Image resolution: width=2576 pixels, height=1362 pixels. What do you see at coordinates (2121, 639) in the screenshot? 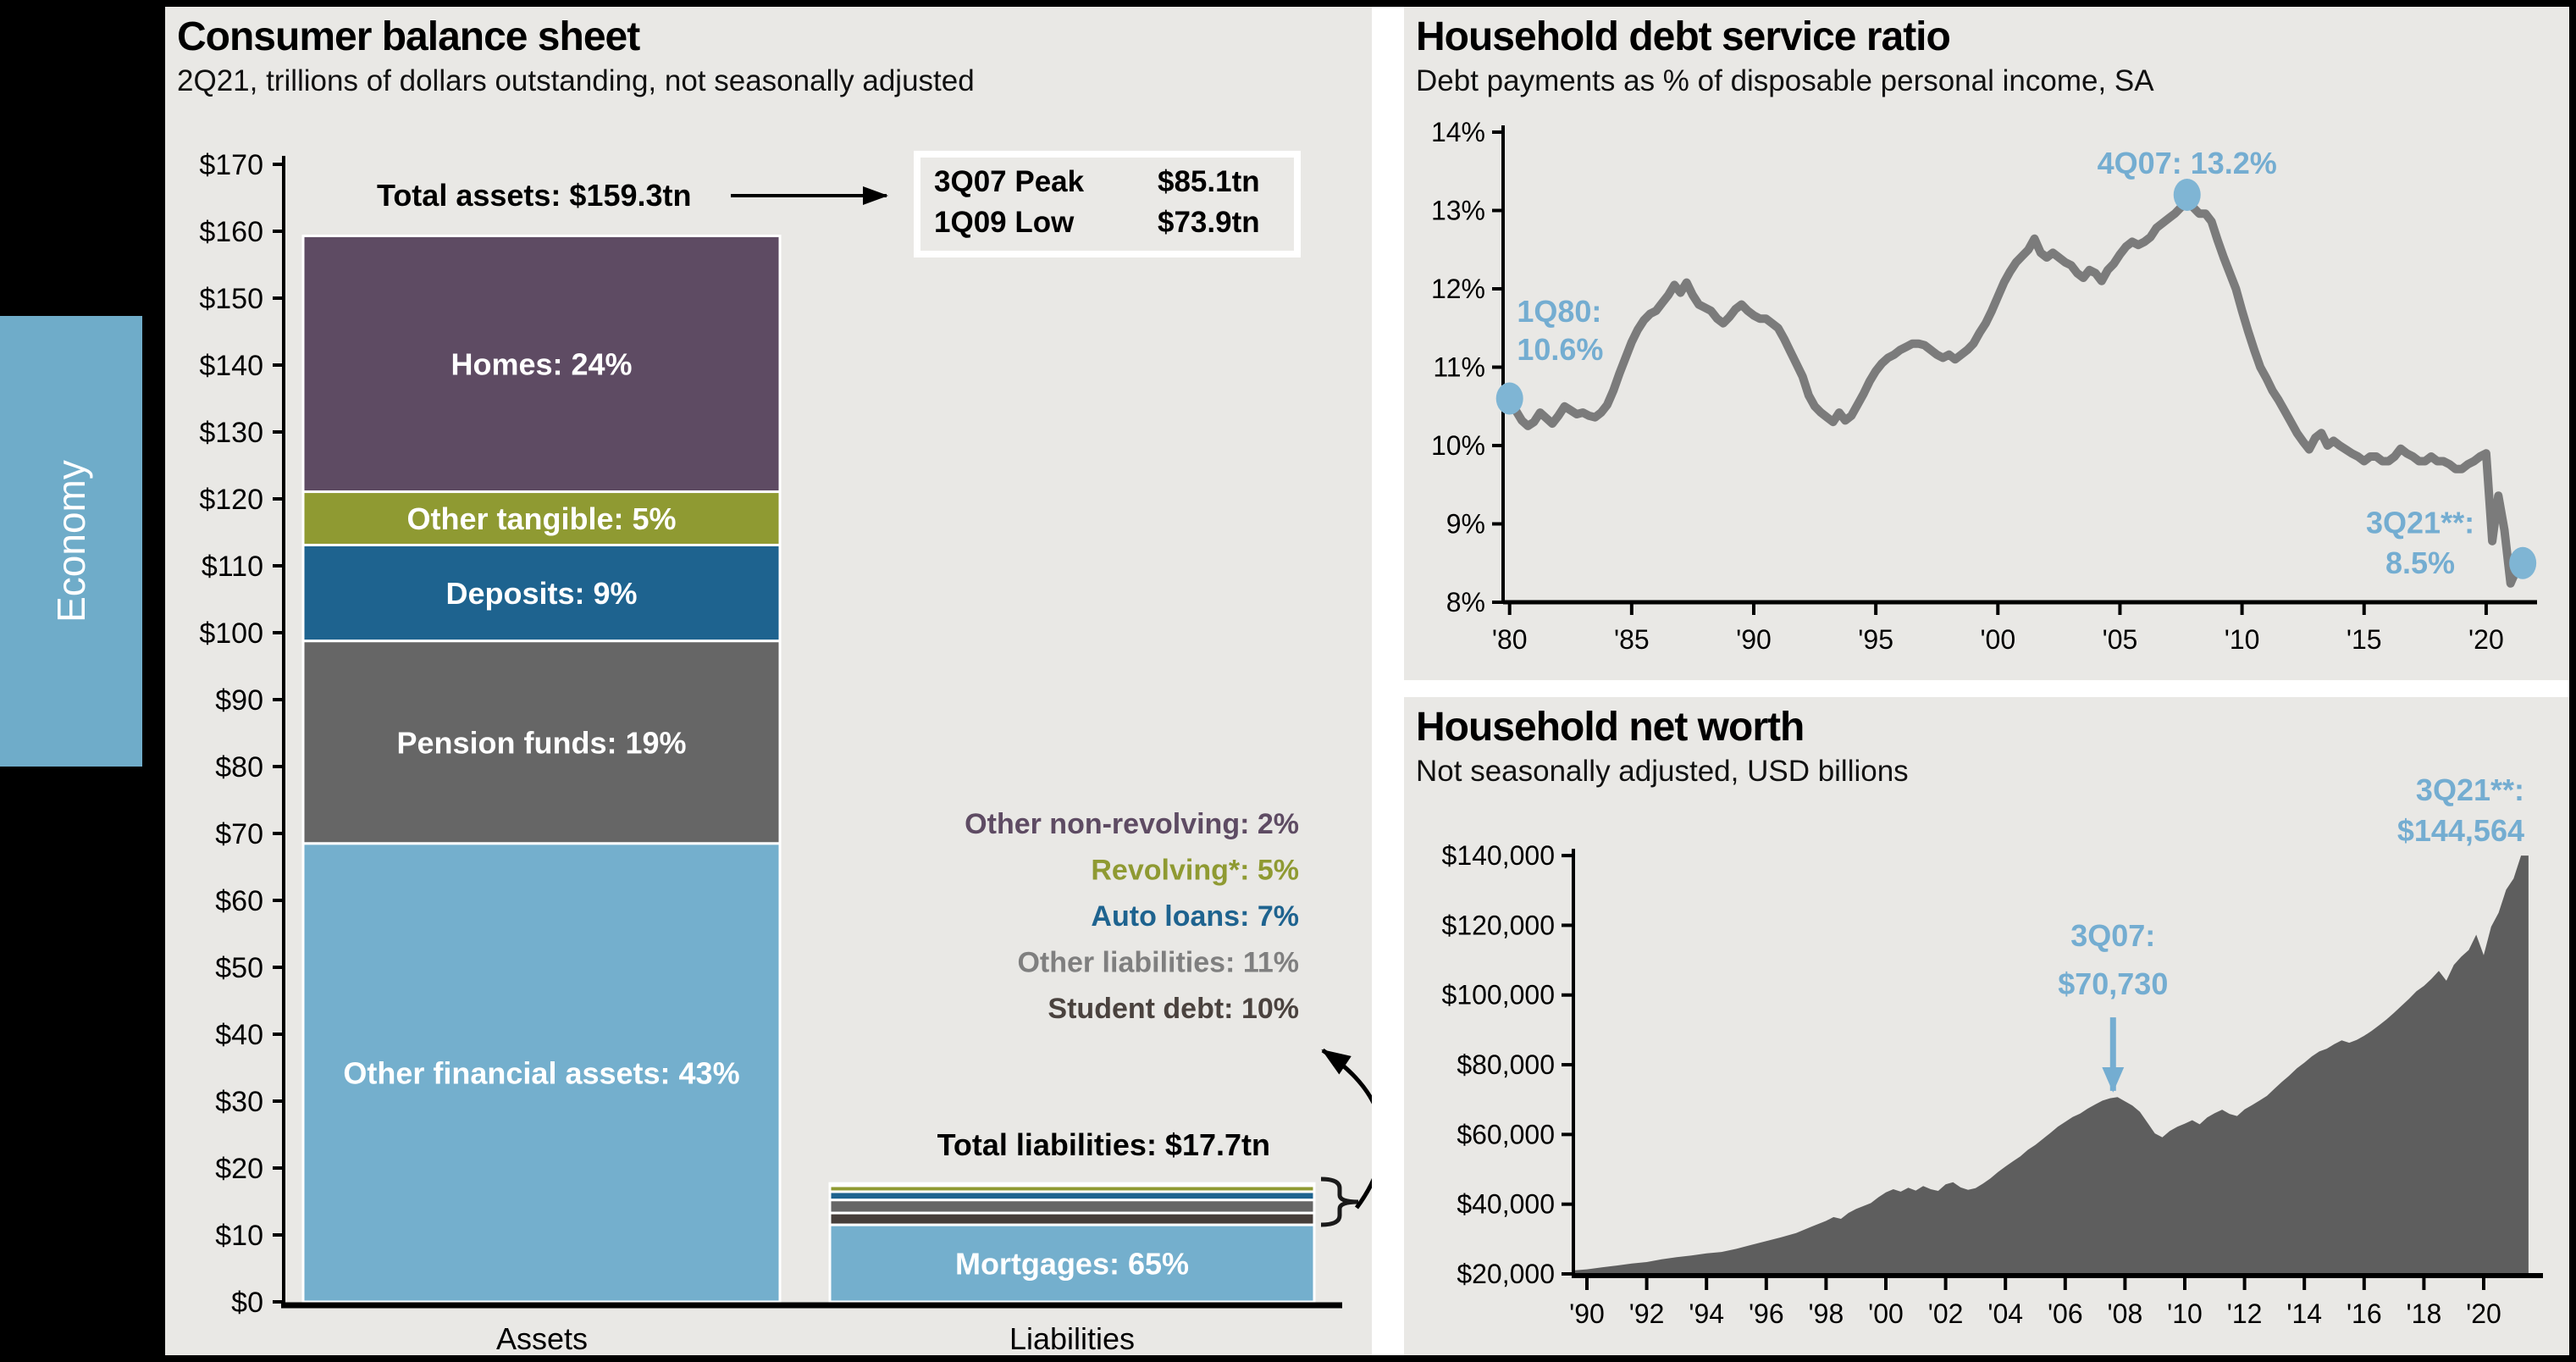
I see `x-tick-label: '05` at bounding box center [2121, 639].